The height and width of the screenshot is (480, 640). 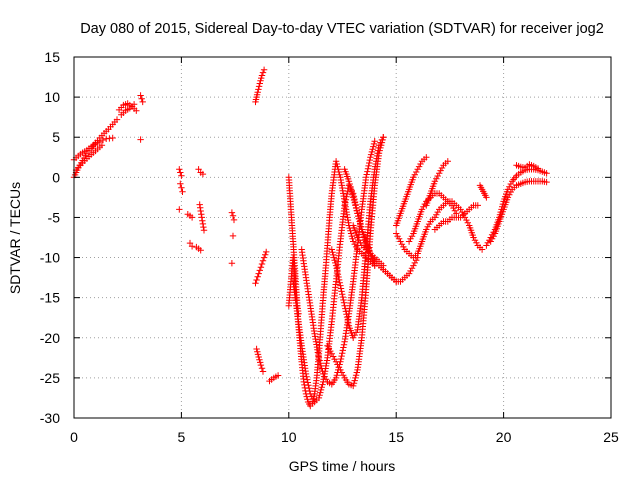 What do you see at coordinates (182, 437) in the screenshot?
I see `x-tick-label: 5` at bounding box center [182, 437].